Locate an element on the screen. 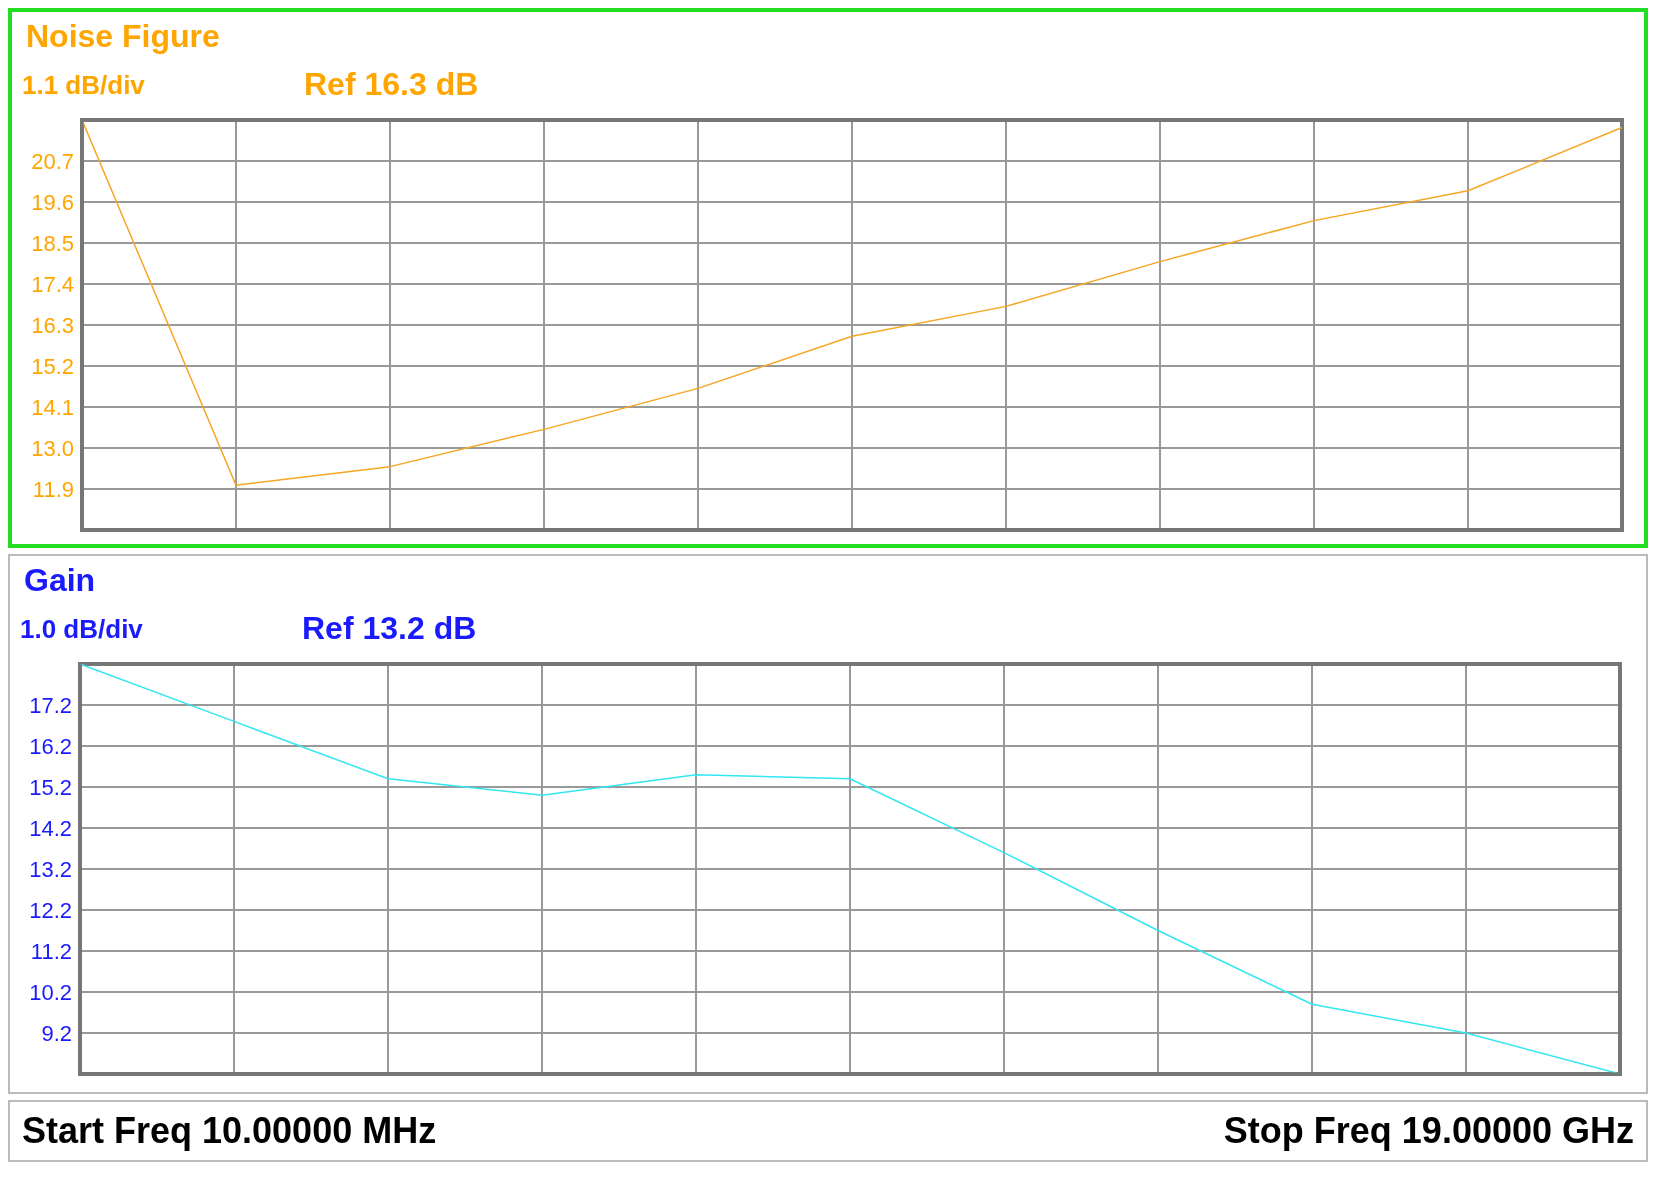 The height and width of the screenshot is (1178, 1674). y-tick-label: 13.0 is located at coordinates (52, 448).